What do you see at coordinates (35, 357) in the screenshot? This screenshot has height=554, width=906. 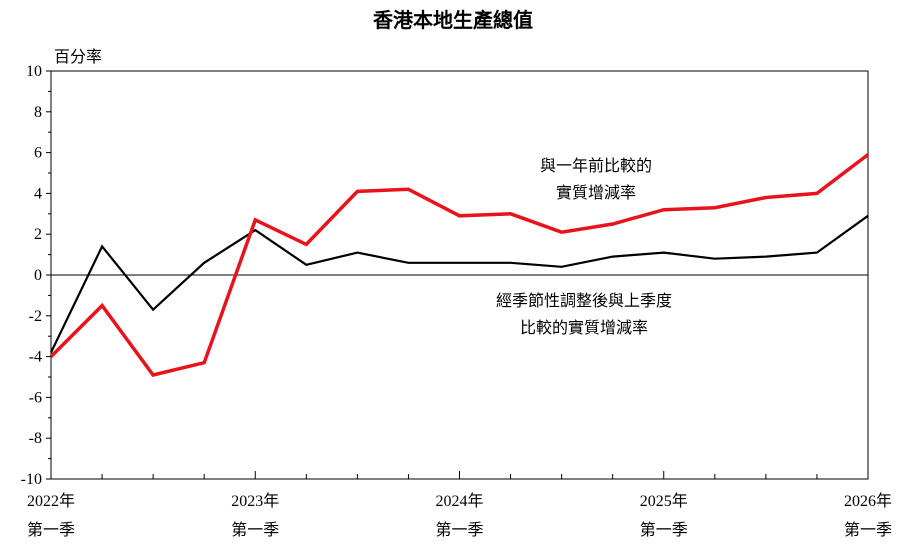 I see `y-tick-label: -4` at bounding box center [35, 357].